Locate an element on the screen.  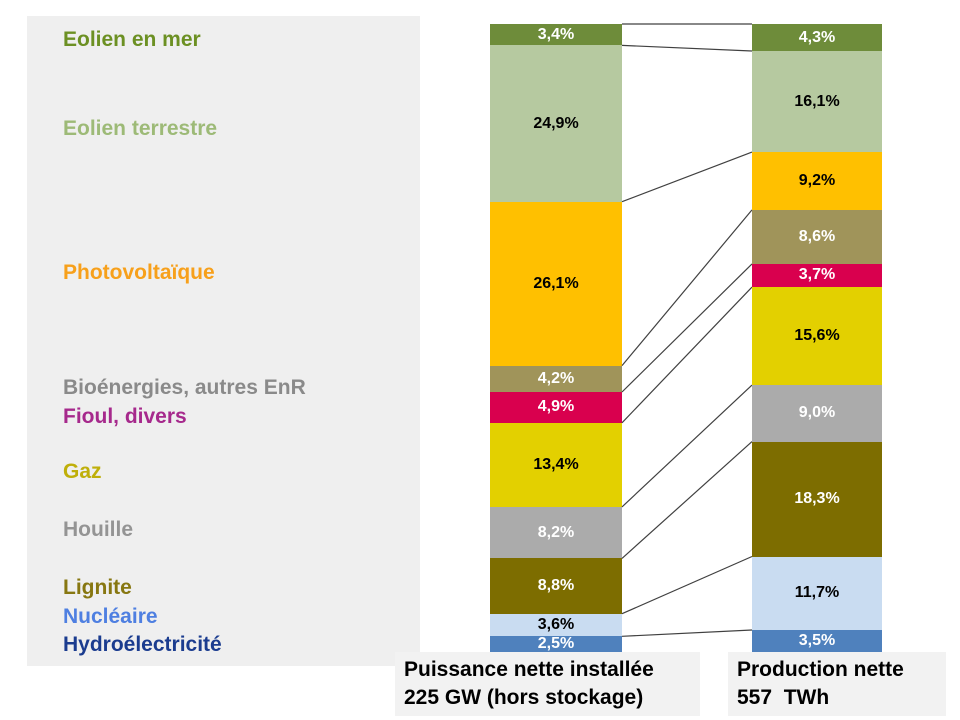
capacity-segment-hydroelectricite: 2,5% is located at coordinates (556, 644).